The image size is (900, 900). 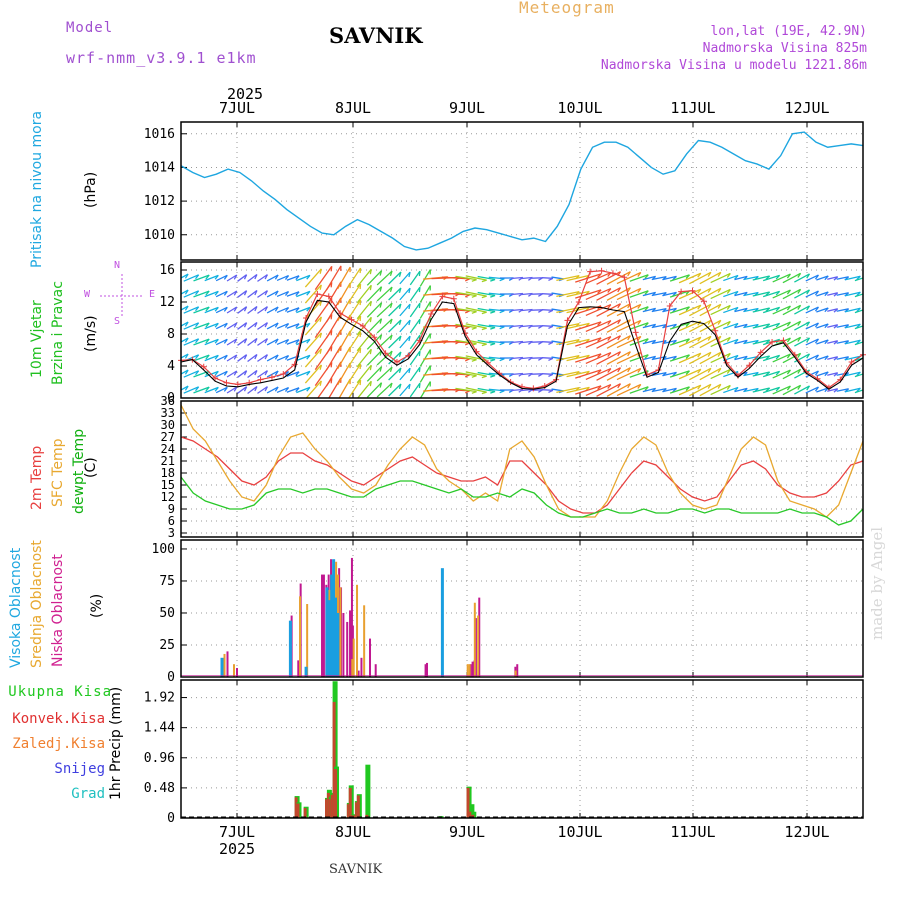 I want to click on compass-south: S, so click(x=117, y=321).